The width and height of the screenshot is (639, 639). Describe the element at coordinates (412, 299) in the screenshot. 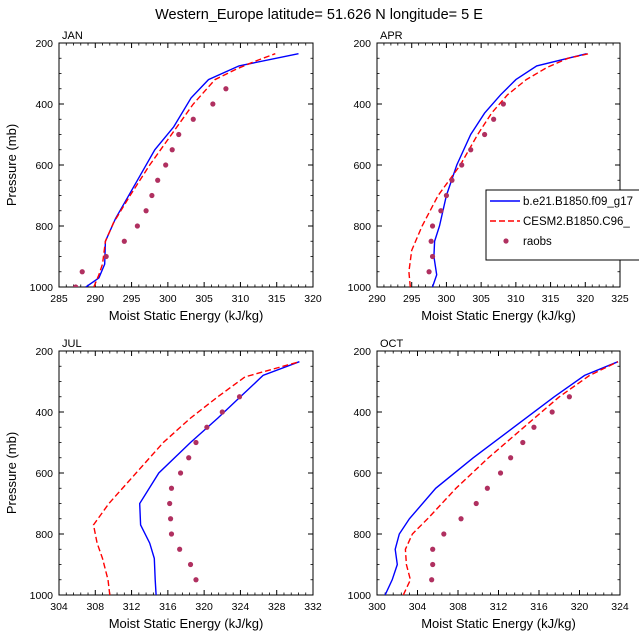

I see `x-tick-label: 295` at that location.